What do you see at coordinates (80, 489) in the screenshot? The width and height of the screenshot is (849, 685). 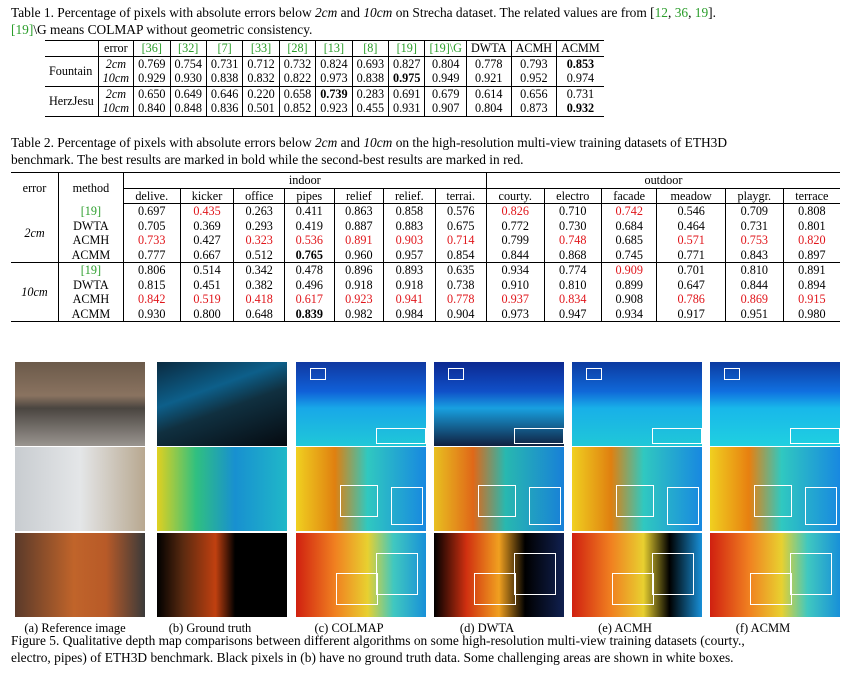 I see `reference-image` at bounding box center [80, 489].